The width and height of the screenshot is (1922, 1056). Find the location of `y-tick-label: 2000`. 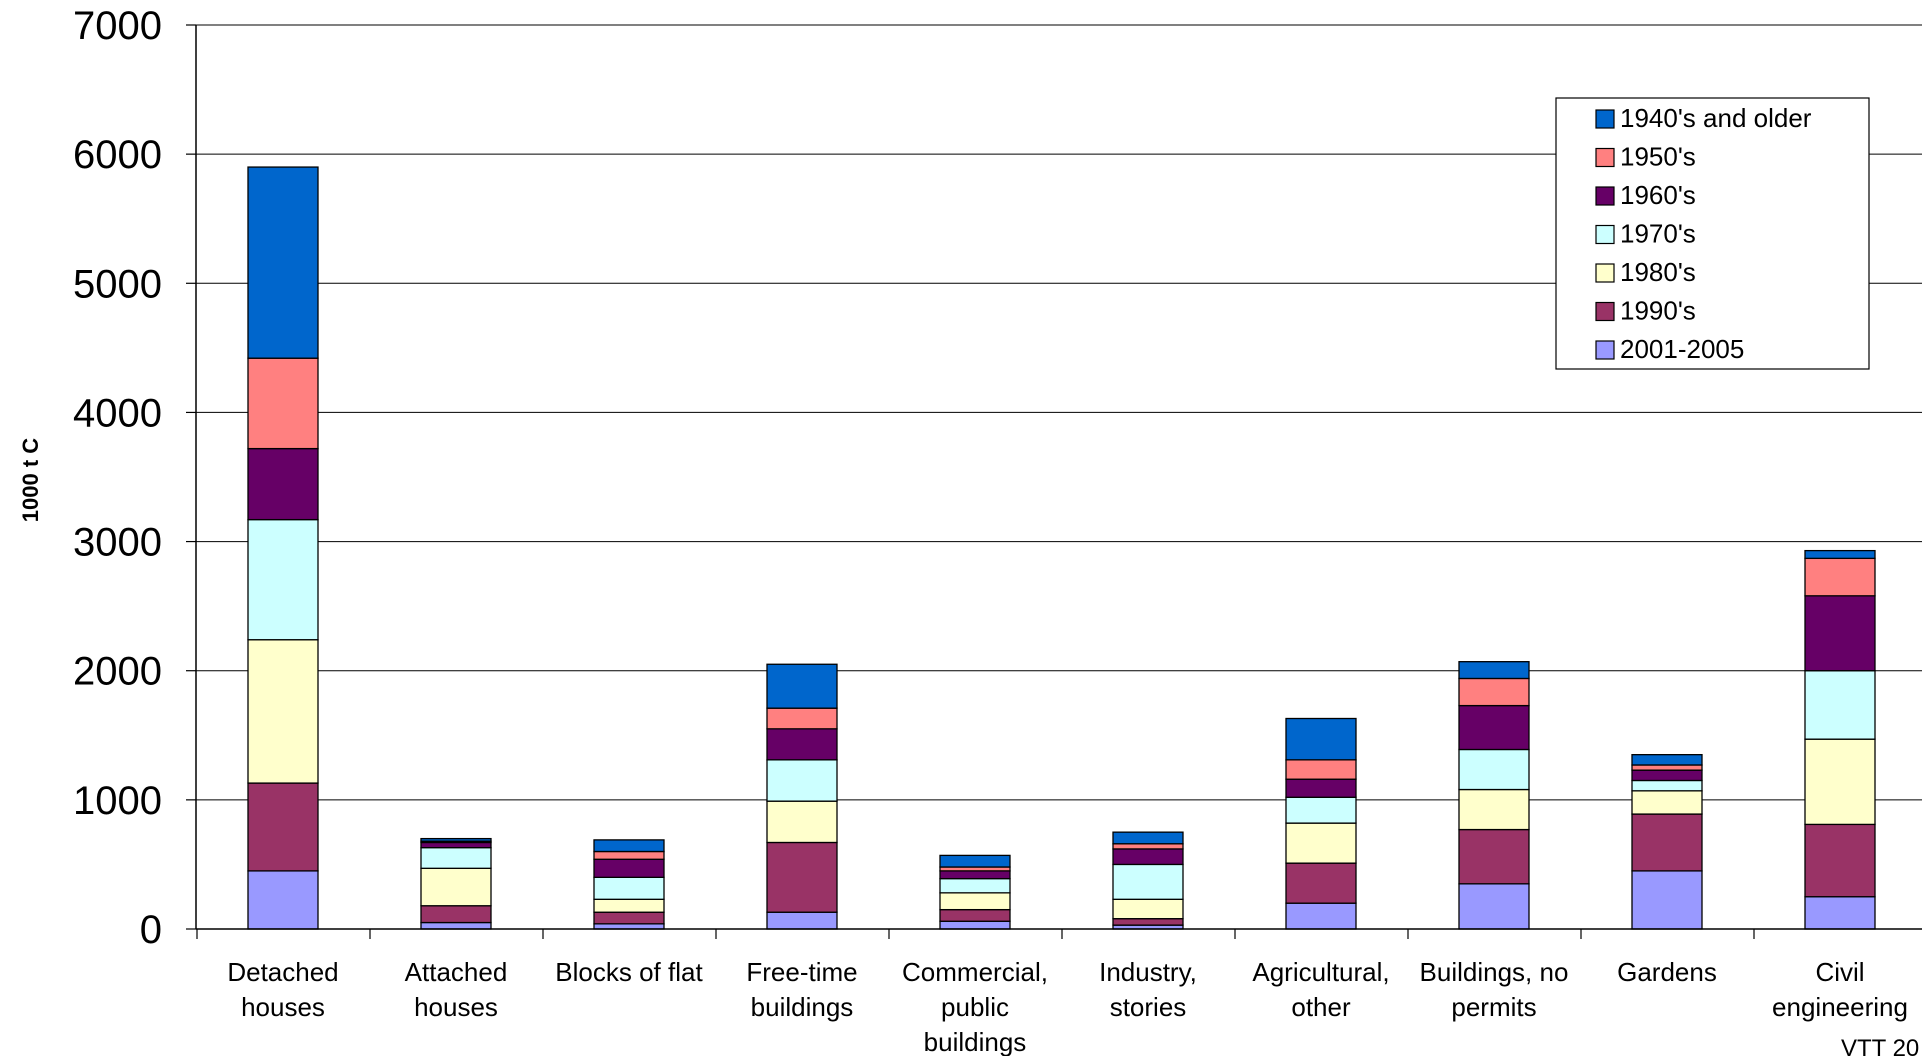

y-tick-label: 2000 is located at coordinates (117, 672).